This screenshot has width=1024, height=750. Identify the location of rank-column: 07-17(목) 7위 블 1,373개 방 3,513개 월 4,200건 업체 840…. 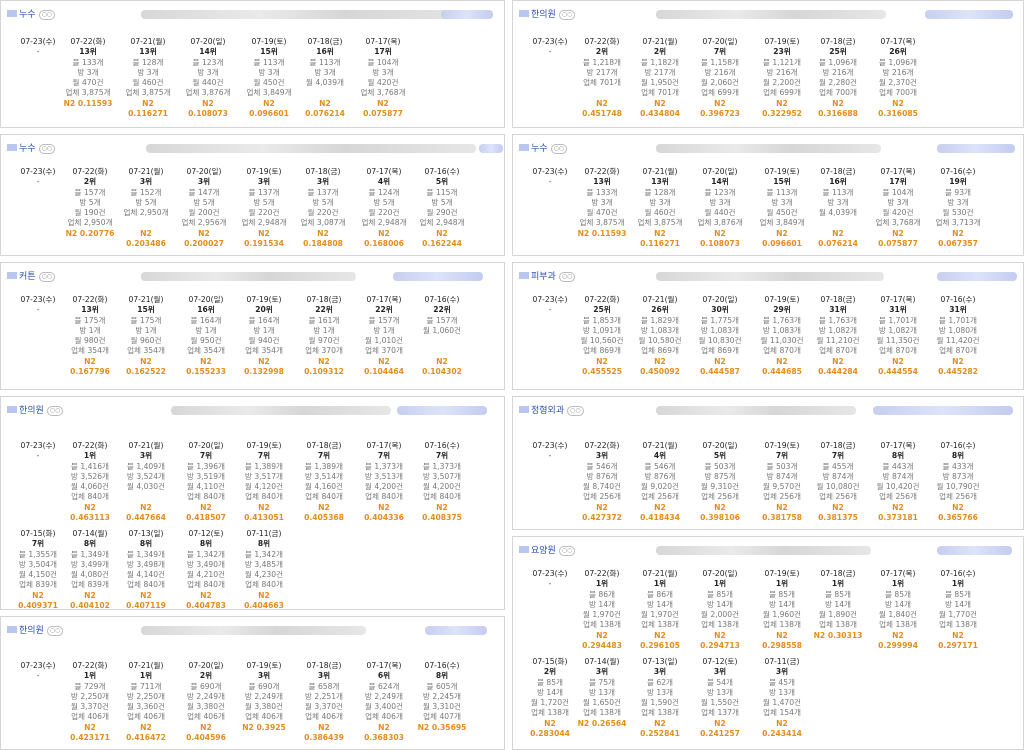
(384, 482).